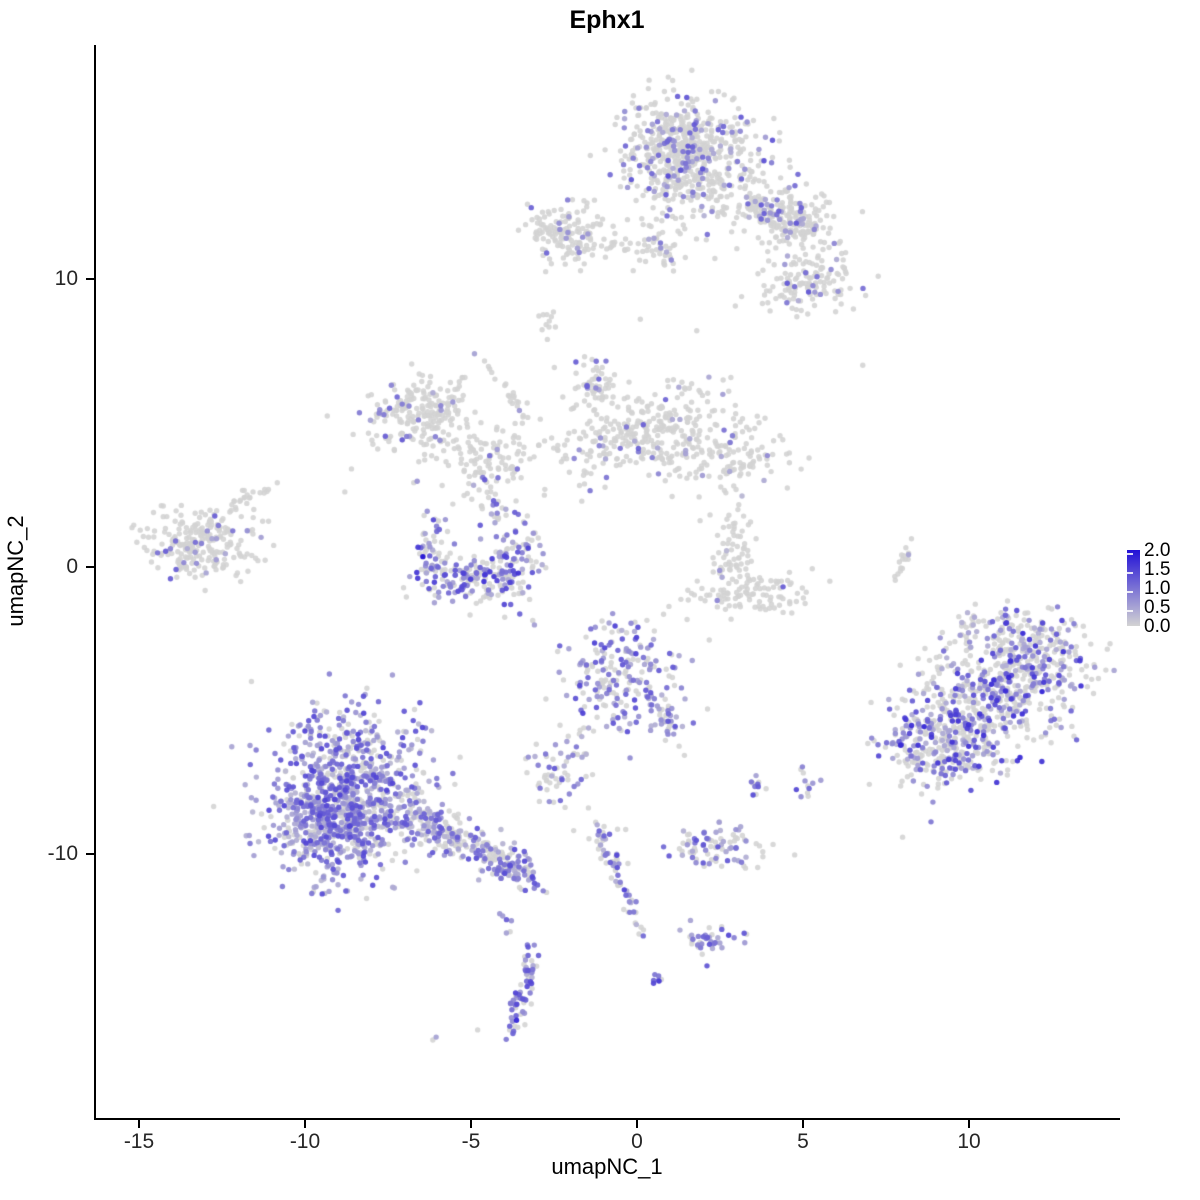 This screenshot has width=1200, height=1200. What do you see at coordinates (1133, 590) in the screenshot?
I see `colorbar-gradient` at bounding box center [1133, 590].